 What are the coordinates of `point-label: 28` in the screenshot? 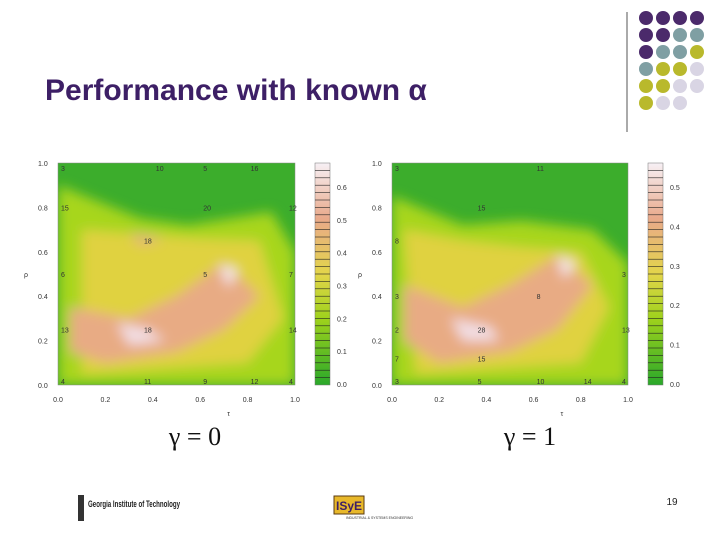 It's located at (482, 331).